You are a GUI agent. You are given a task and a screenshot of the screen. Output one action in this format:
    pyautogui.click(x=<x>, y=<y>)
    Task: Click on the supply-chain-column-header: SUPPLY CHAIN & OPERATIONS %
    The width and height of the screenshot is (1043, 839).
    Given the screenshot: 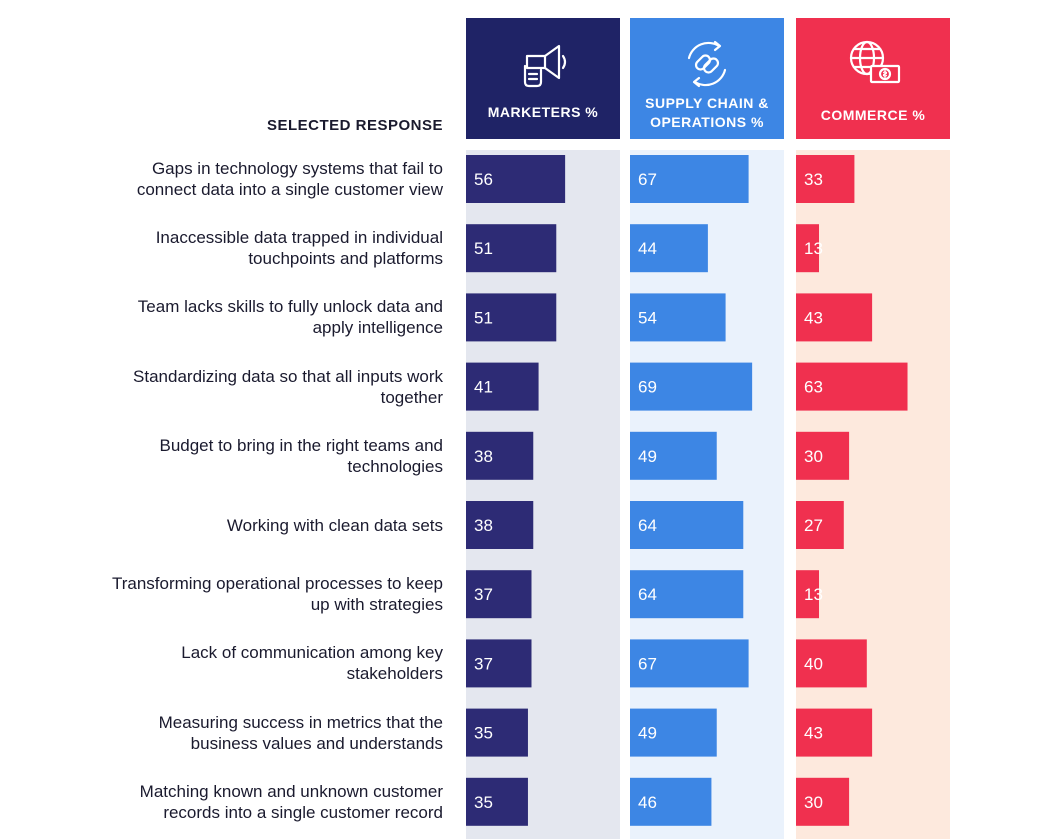 What is the action you would take?
    pyautogui.click(x=707, y=78)
    